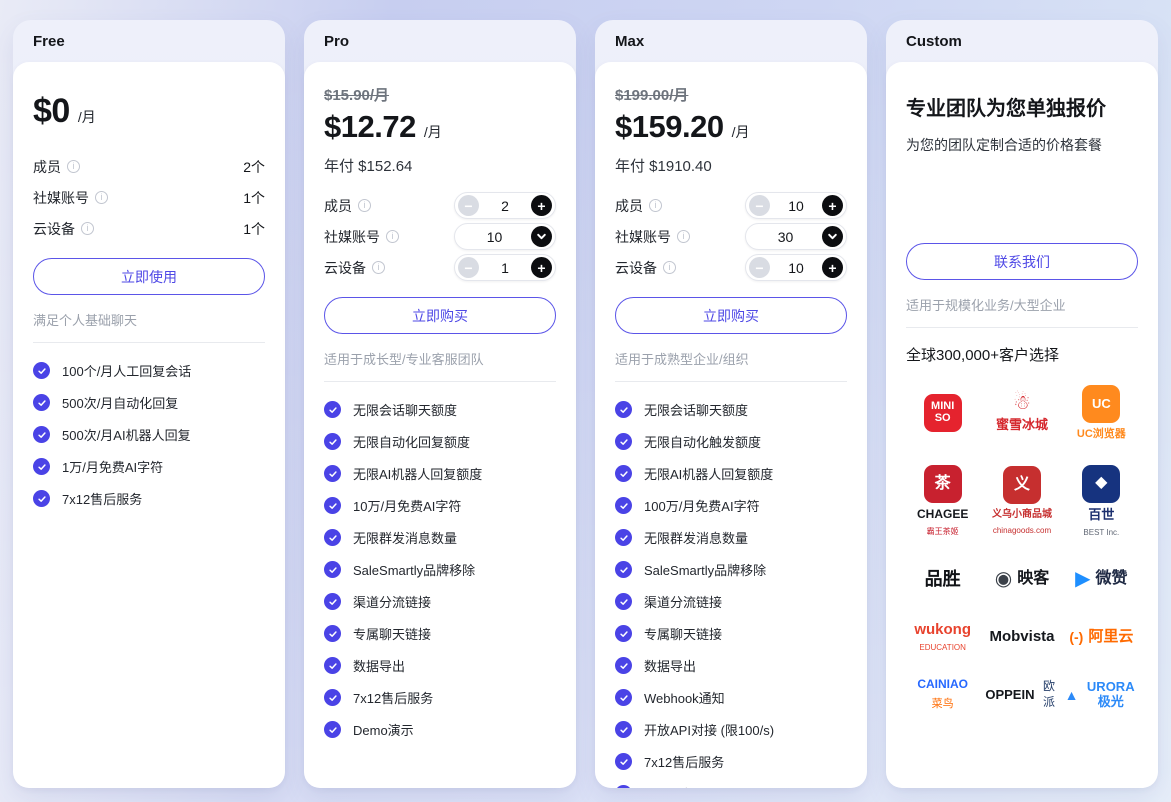 This screenshot has width=1171, height=802. What do you see at coordinates (254, 228) in the screenshot?
I see `quota-value: 1个` at bounding box center [254, 228].